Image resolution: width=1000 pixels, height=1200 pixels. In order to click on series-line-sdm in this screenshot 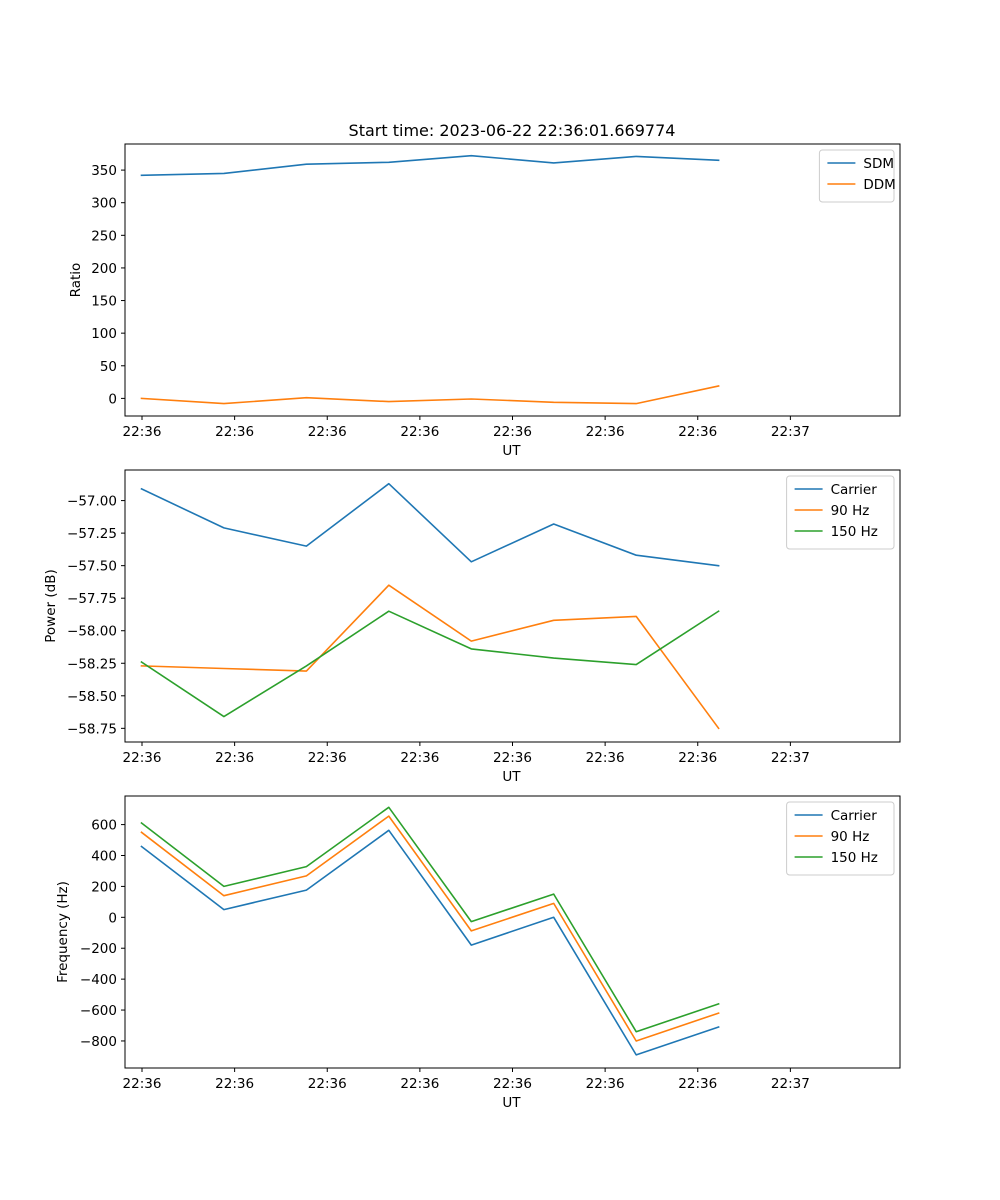, I will do `click(430, 165)`.